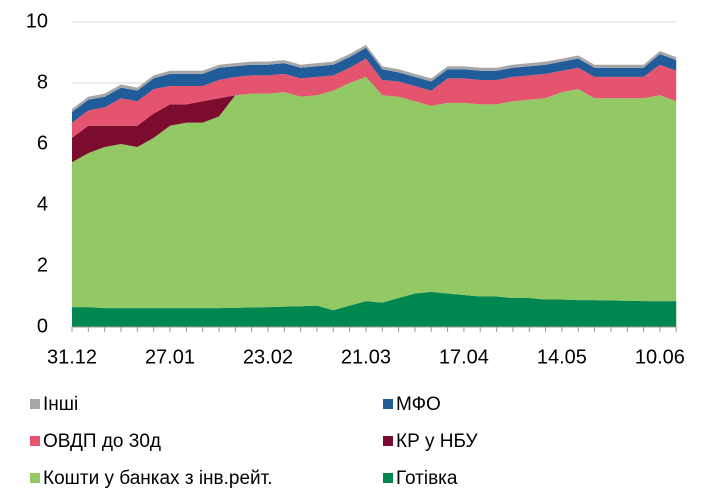 The width and height of the screenshot is (709, 494). What do you see at coordinates (170, 357) in the screenshot?
I see `x-tick-label: 27.01` at bounding box center [170, 357].